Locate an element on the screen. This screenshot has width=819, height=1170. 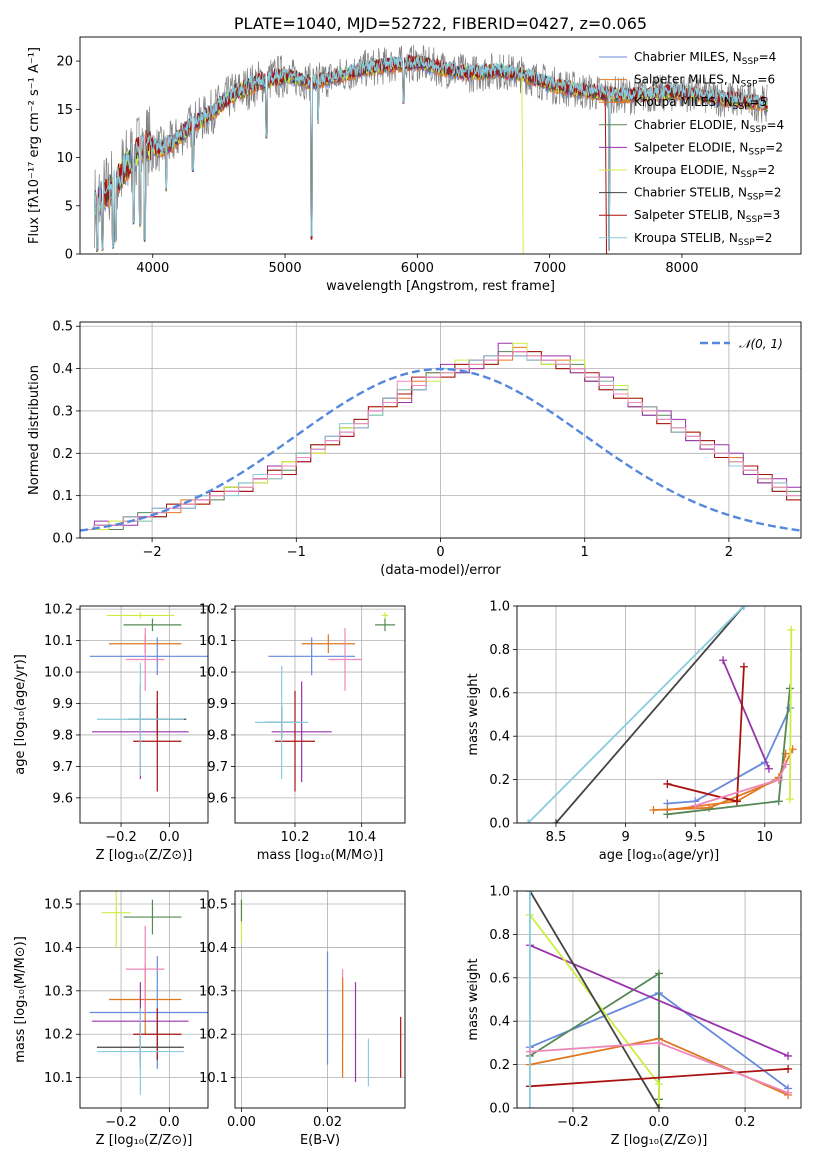
mass-vs-ebv-axes: 0.00 0.02 10.1 10.2 10.3 10.4 10.5 E(B-V) is located at coordinates (302, 1019).